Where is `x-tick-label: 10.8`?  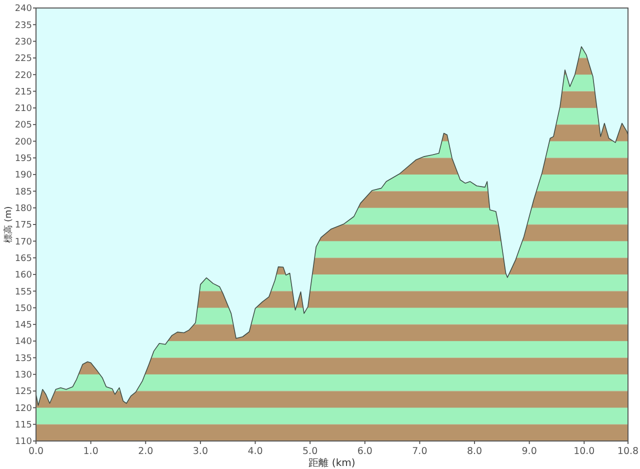
x-tick-label: 10.8 is located at coordinates (628, 451).